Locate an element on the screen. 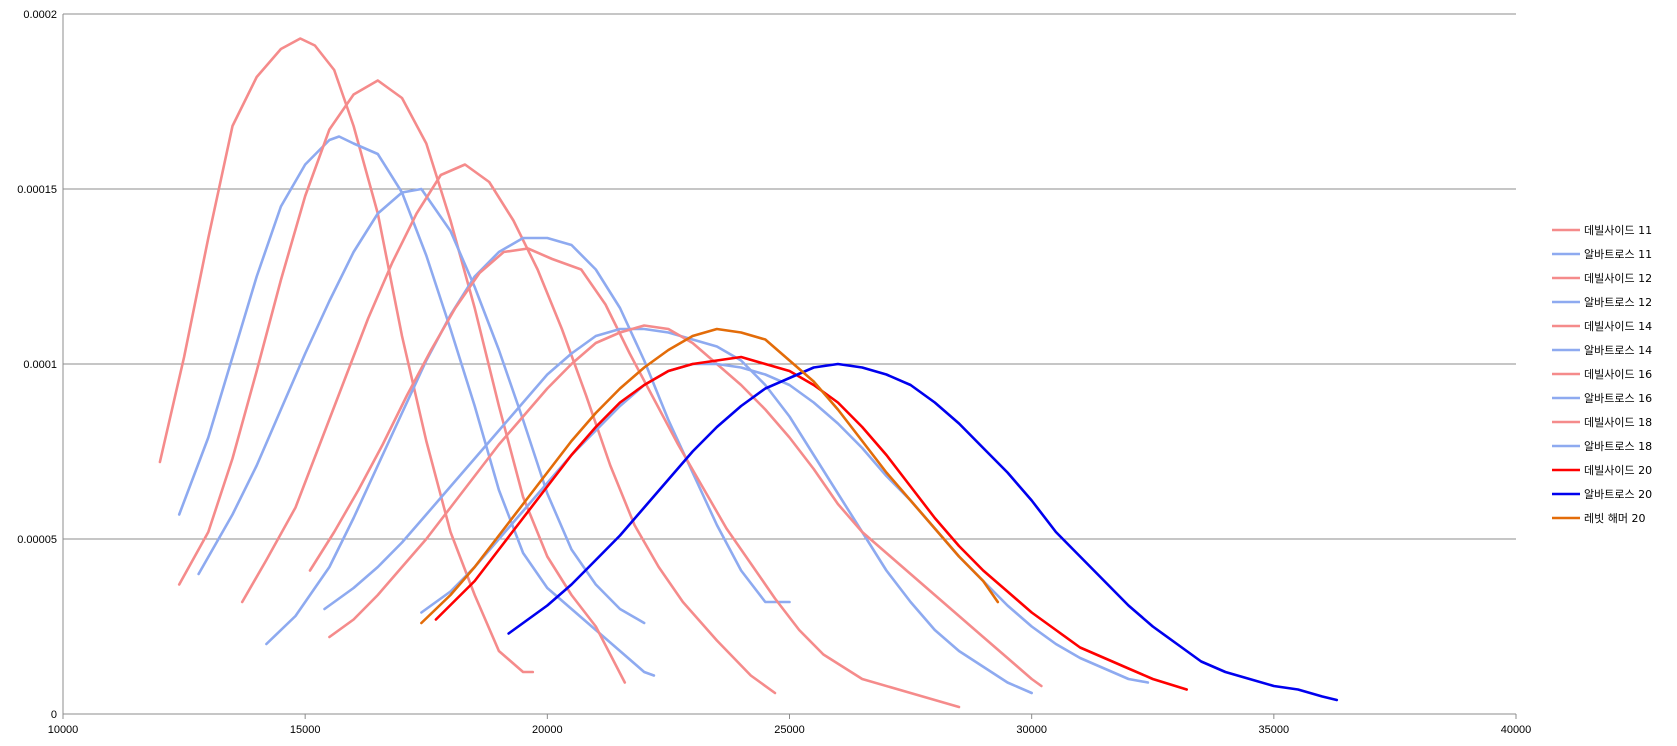 This screenshot has width=1677, height=746. legend-label: 알바트로스 11 is located at coordinates (1618, 254).